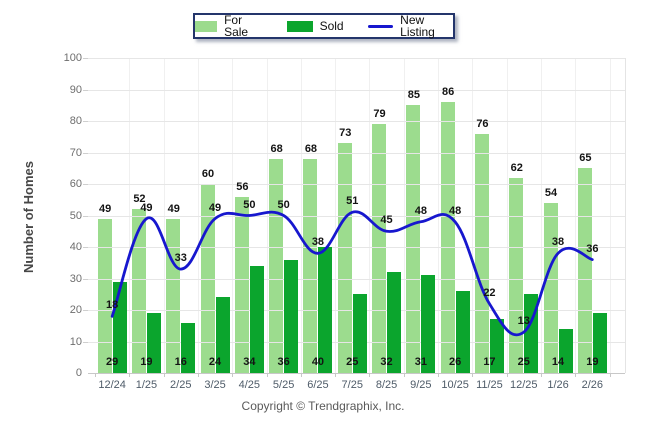 This screenshot has width=646, height=434. Describe the element at coordinates (181, 385) in the screenshot. I see `x-axis-label: 2/25` at that location.